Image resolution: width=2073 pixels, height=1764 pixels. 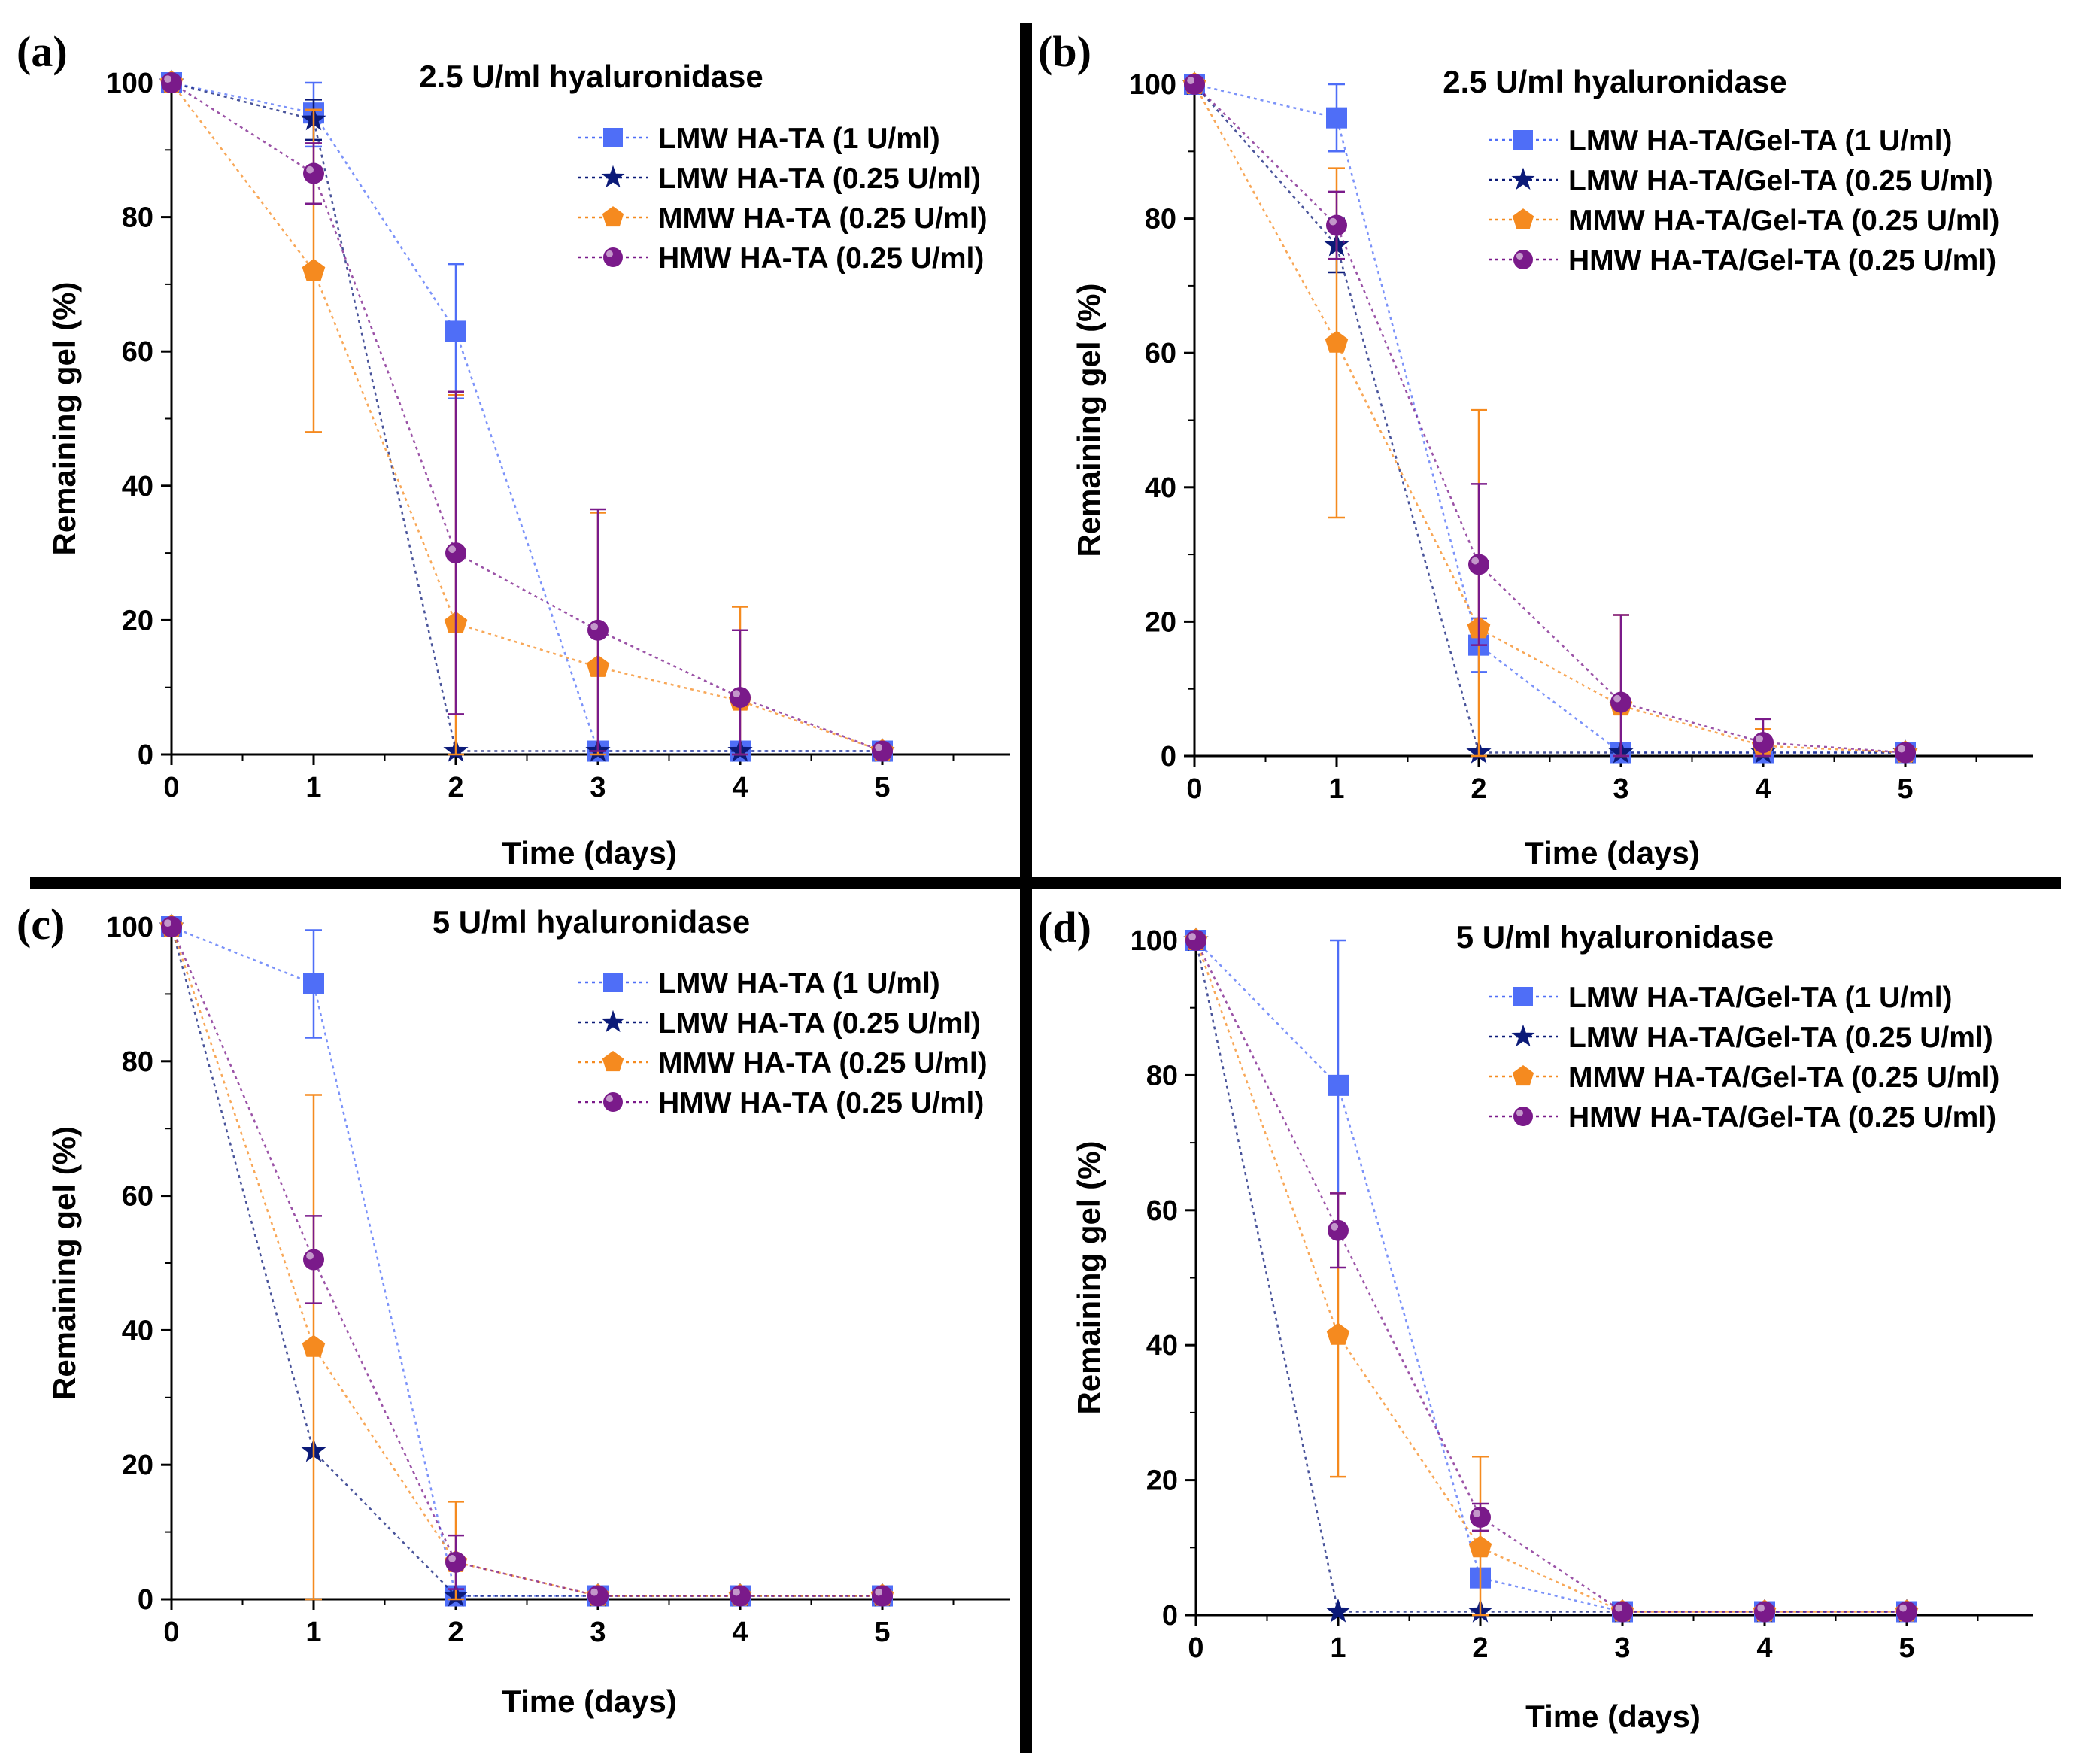 What do you see at coordinates (1064, 51) in the screenshot?
I see `panel-label: (b)` at bounding box center [1064, 51].